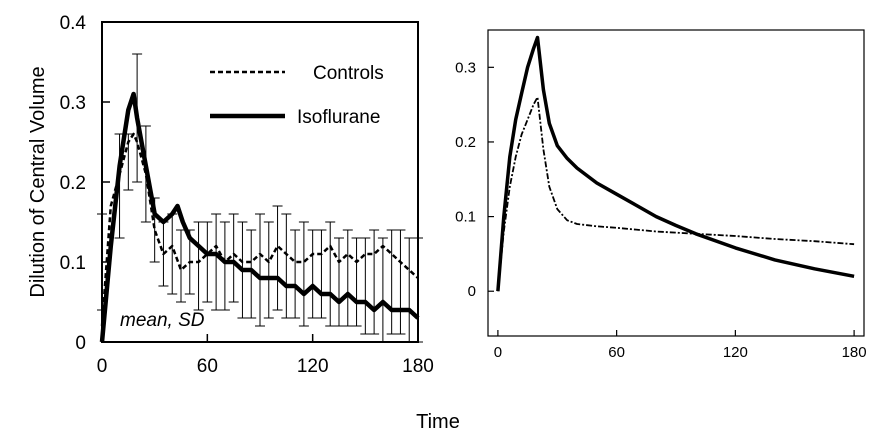 Image resolution: width=872 pixels, height=435 pixels. Describe the element at coordinates (338, 117) in the screenshot. I see `legend-isoflurane-label: Isoflurane` at that location.